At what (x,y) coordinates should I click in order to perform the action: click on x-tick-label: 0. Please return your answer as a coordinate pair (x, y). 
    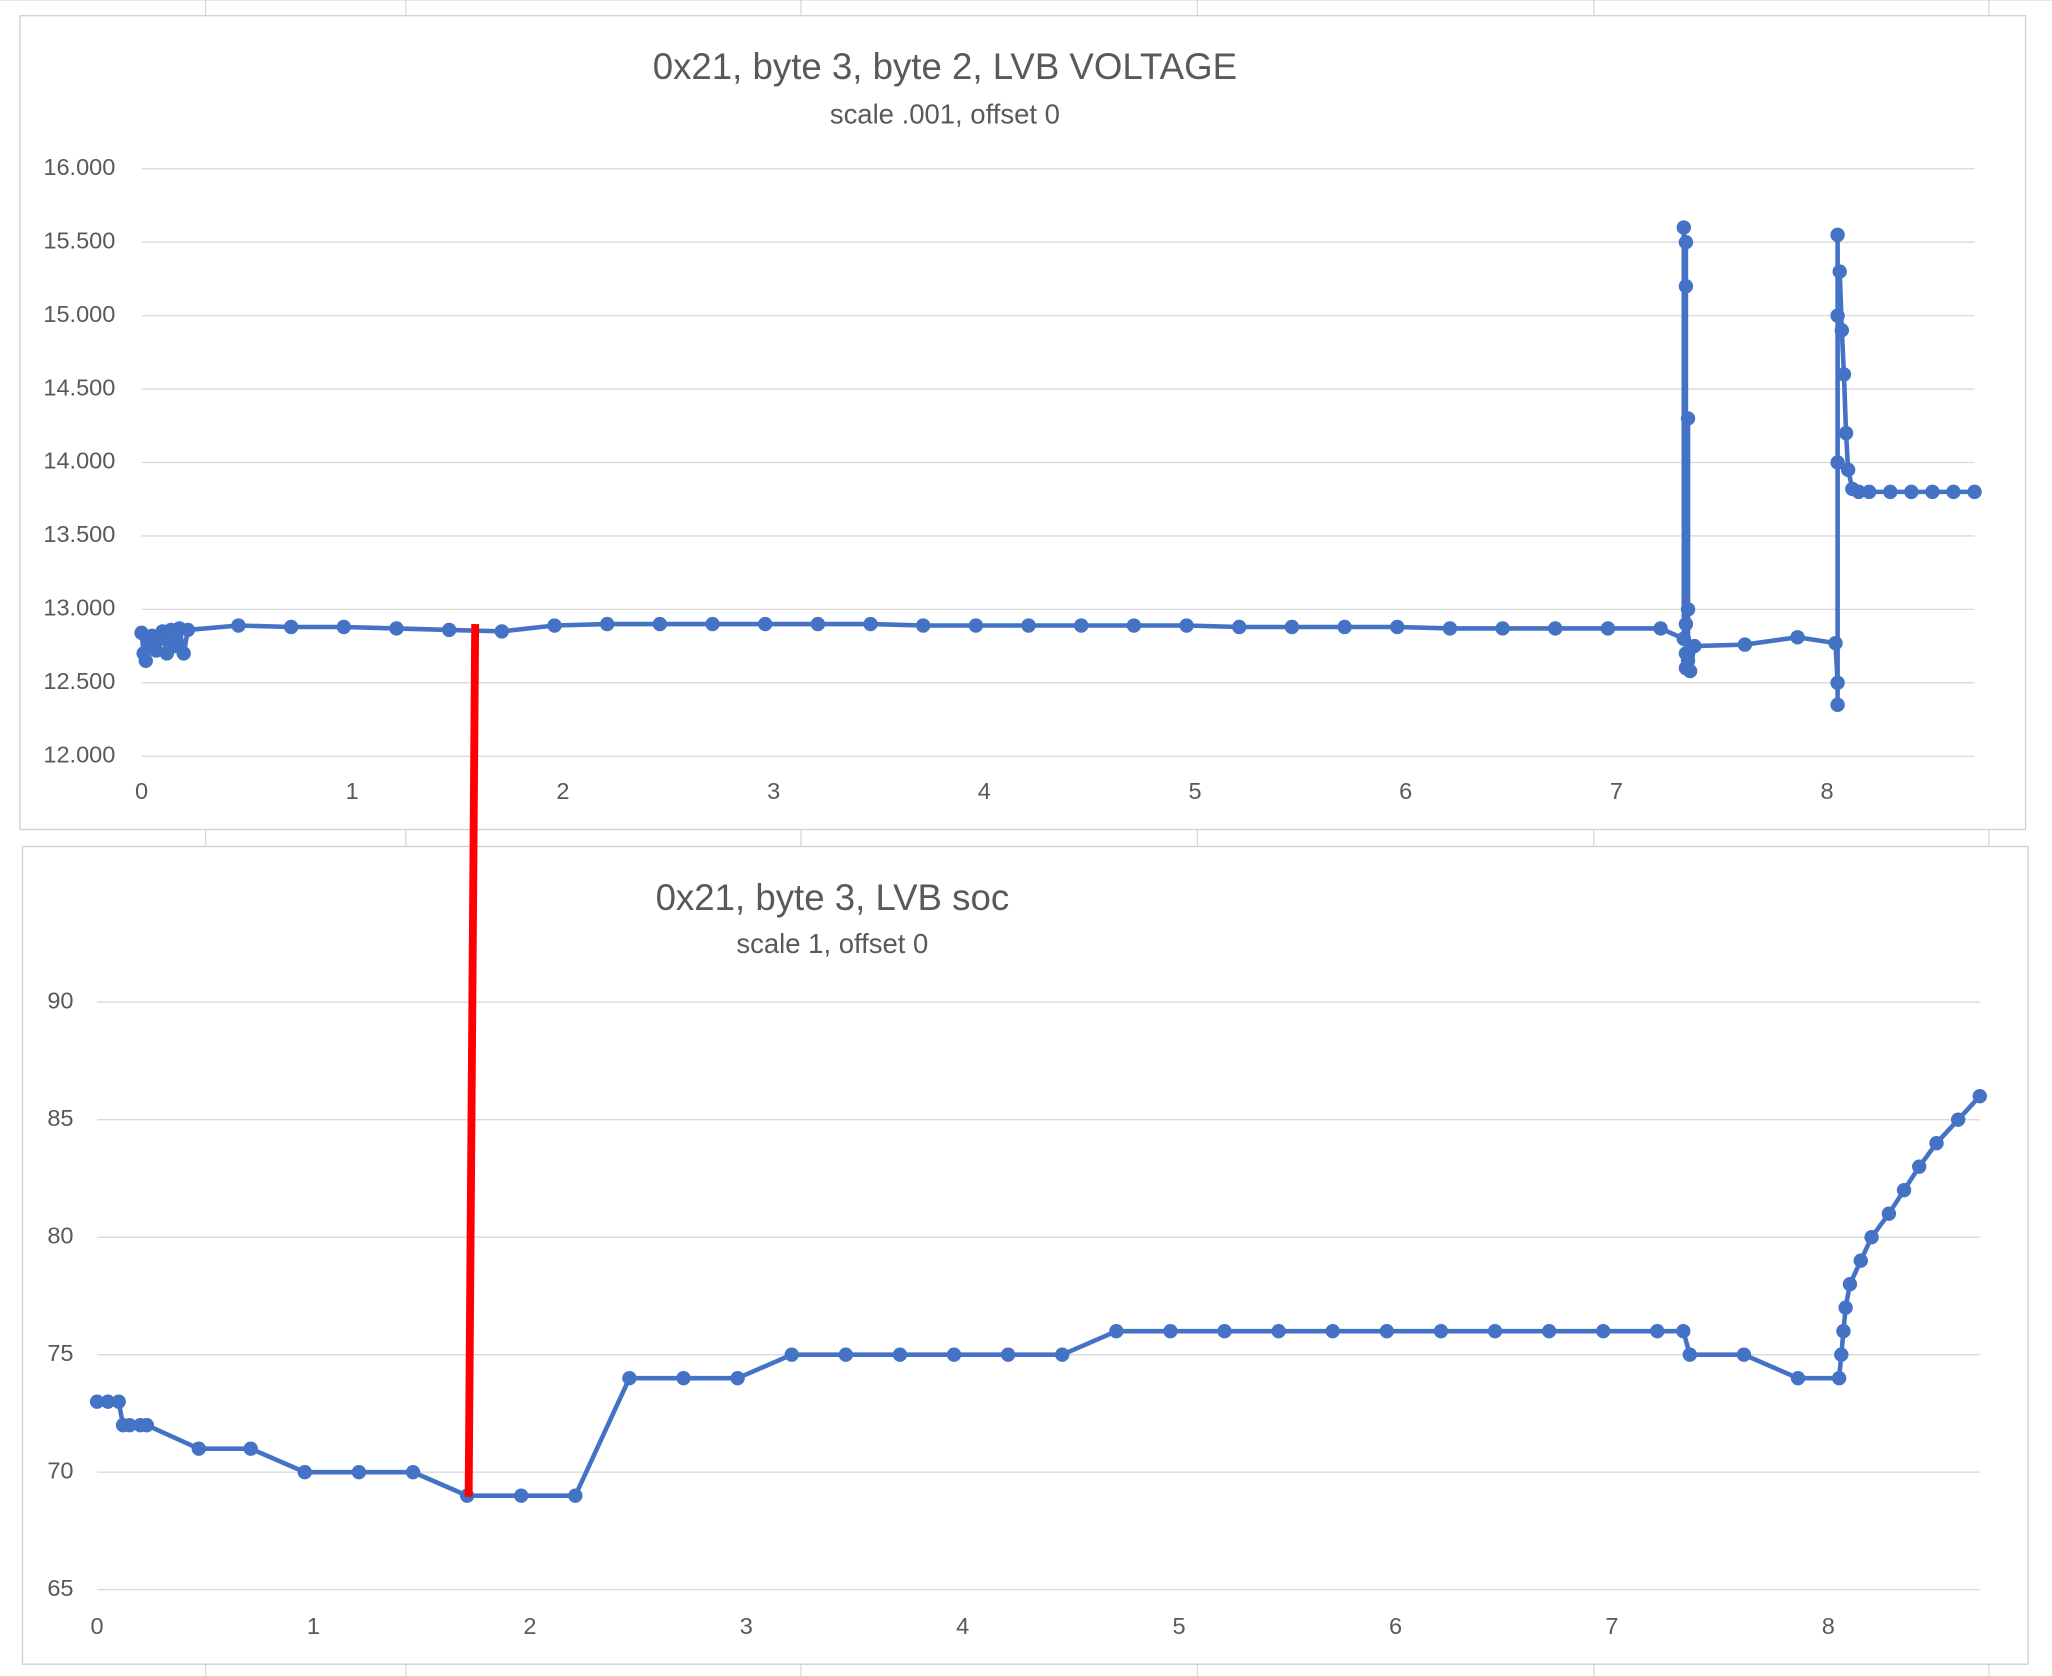
    Looking at the image, I should click on (141, 791).